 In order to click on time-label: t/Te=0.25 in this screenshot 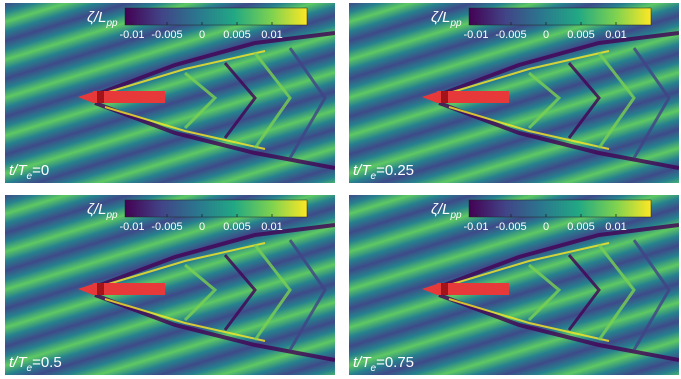, I will do `click(383, 172)`.